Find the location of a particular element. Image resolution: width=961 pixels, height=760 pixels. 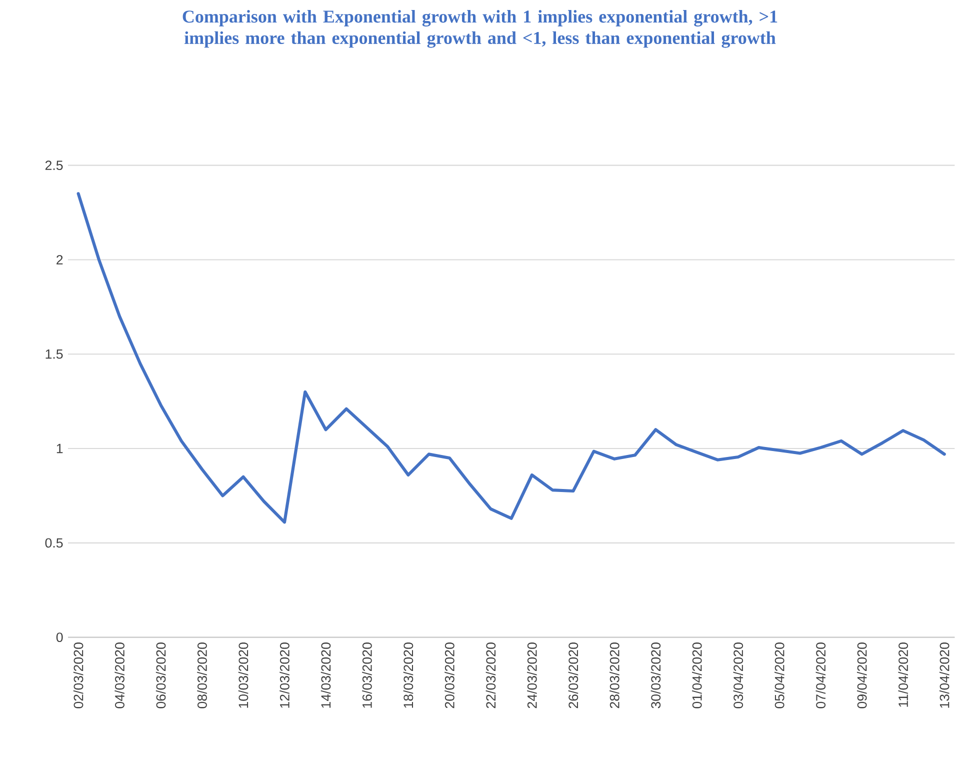

x-tick-label: 06/03/2020 is located at coordinates (161, 675).